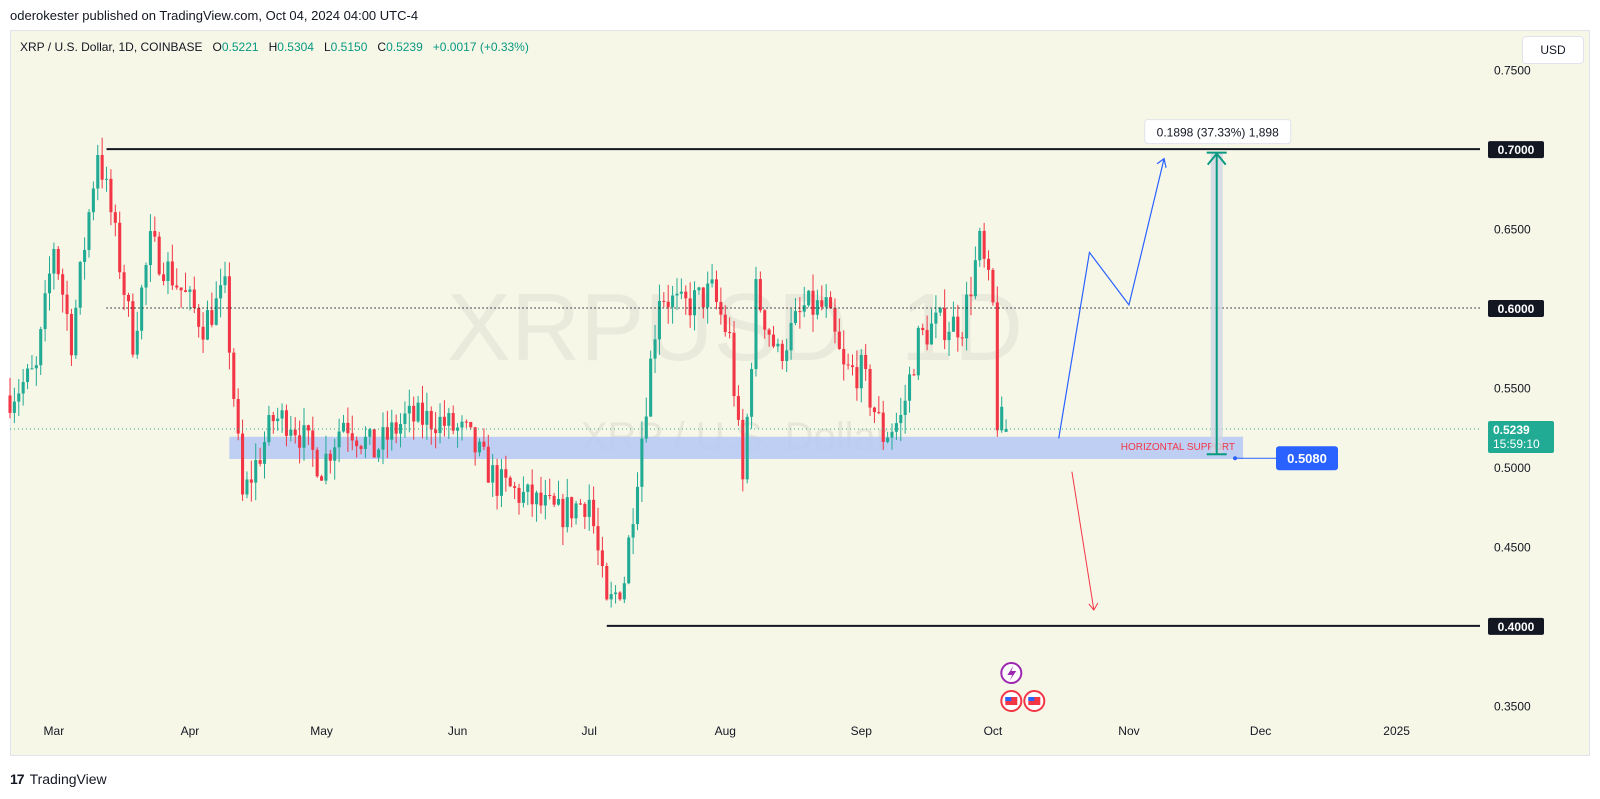 The height and width of the screenshot is (799, 1600). What do you see at coordinates (1111, 298) in the screenshot?
I see `projection-up-path` at bounding box center [1111, 298].